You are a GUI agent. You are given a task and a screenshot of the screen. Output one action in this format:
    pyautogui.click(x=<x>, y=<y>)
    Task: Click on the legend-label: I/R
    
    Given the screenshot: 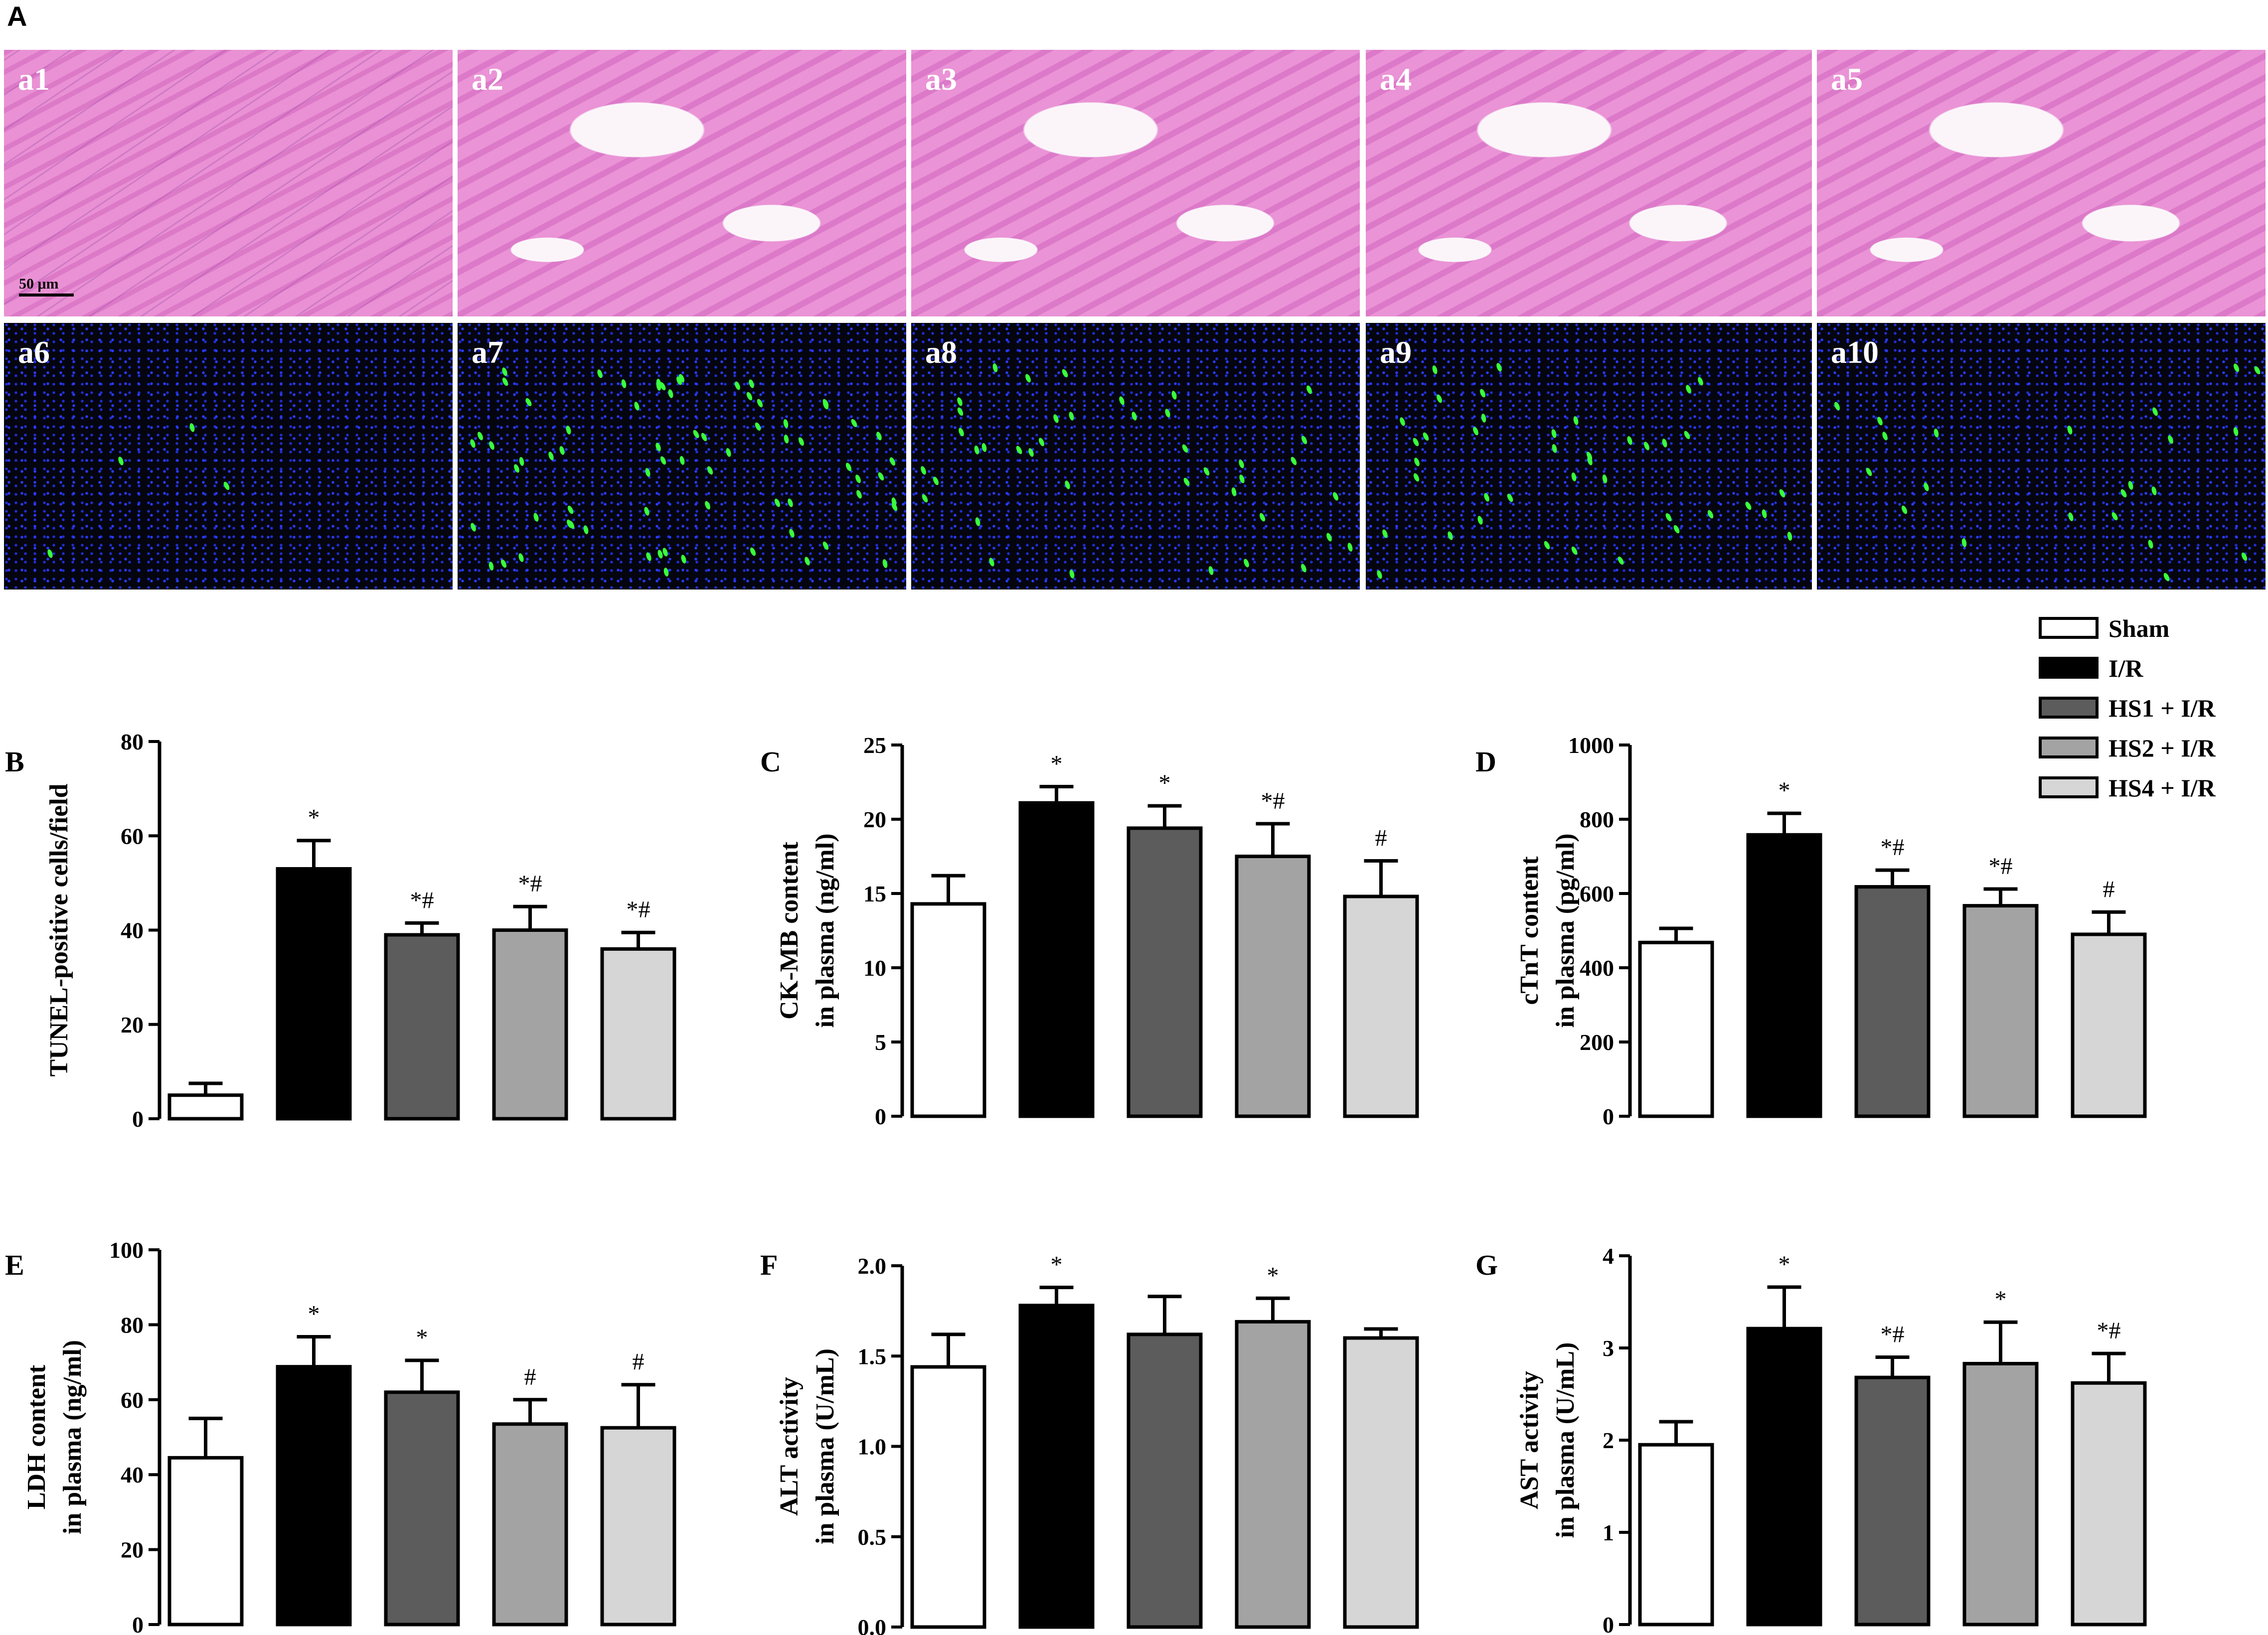 What is the action you would take?
    pyautogui.click(x=2125, y=668)
    